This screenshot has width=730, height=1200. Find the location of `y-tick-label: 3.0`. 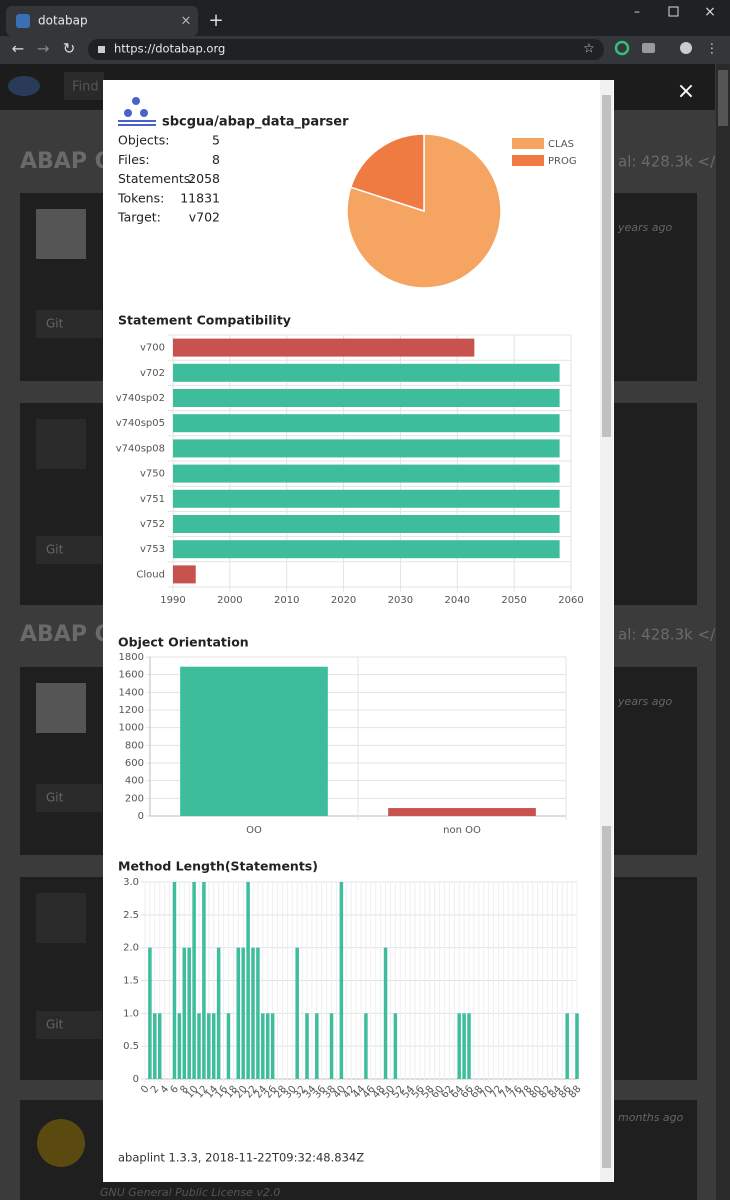

y-tick-label: 3.0 is located at coordinates (131, 882).